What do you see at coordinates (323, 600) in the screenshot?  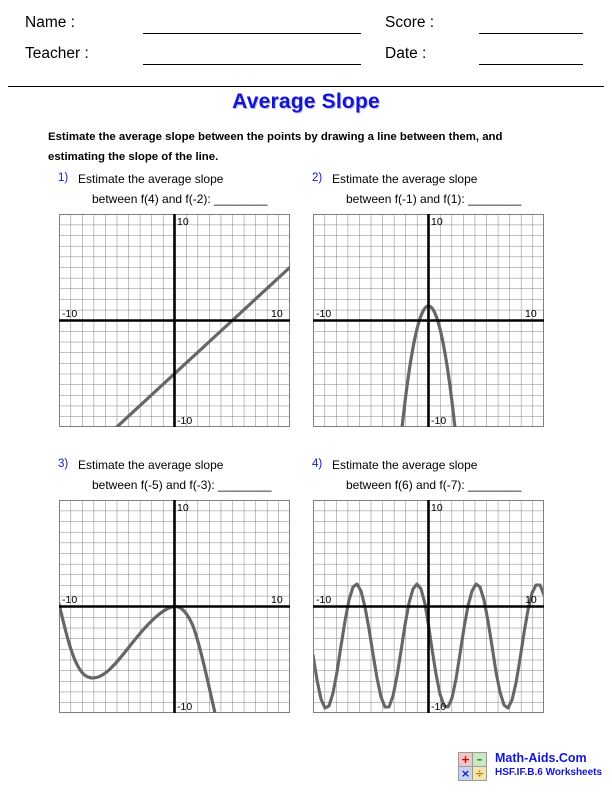 I see `graph-4-xlabel-left: -10` at bounding box center [323, 600].